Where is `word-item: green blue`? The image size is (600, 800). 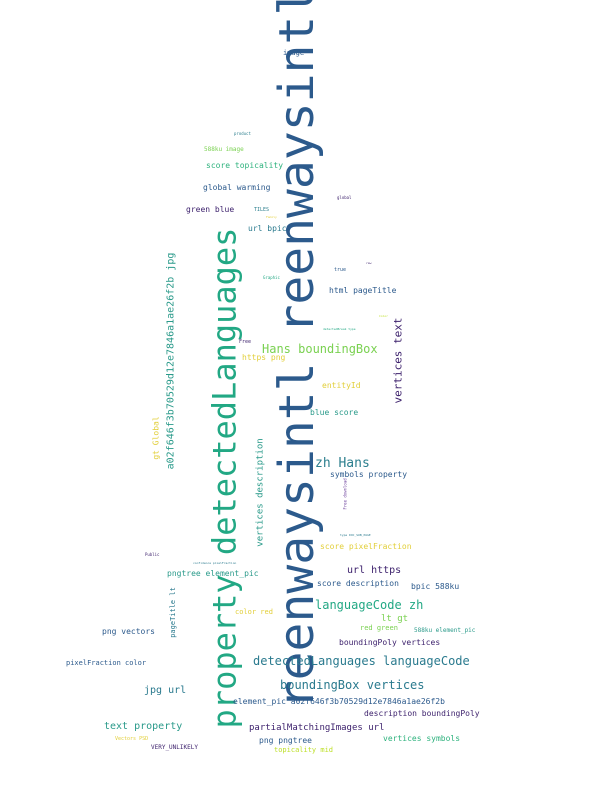 word-item: green blue is located at coordinates (210, 209).